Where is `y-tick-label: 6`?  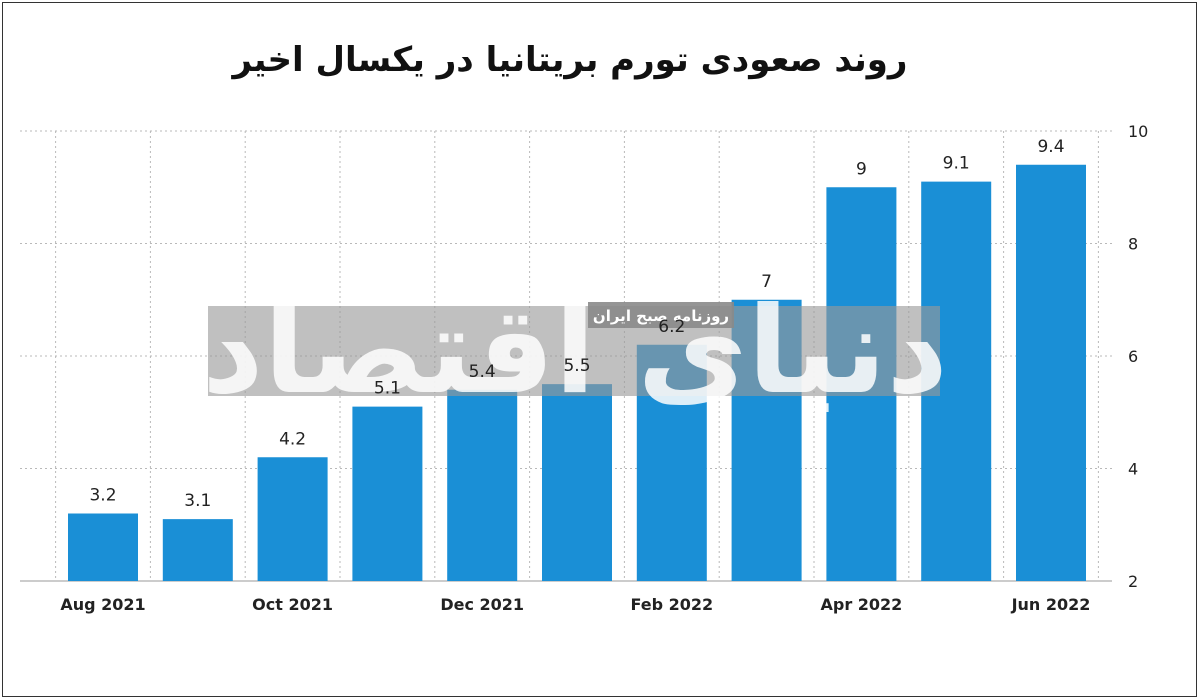
y-tick-label: 6 is located at coordinates (1133, 356).